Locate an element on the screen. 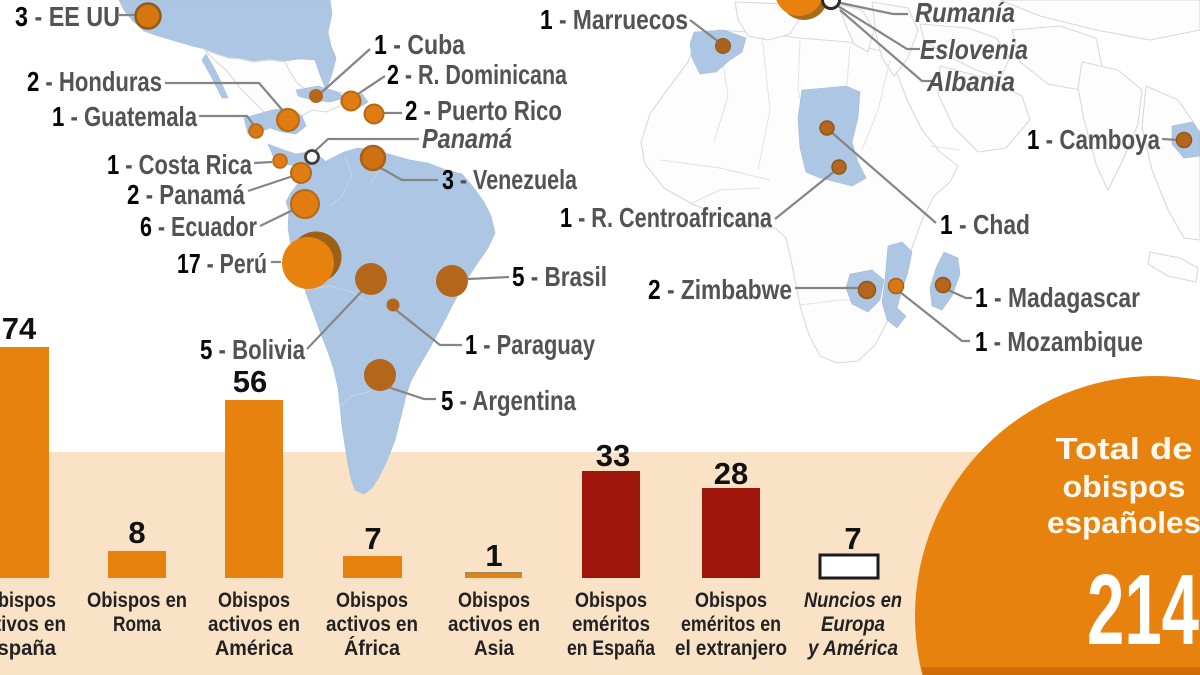  svg-text: 1 - Cuba is located at coordinates (419, 44).